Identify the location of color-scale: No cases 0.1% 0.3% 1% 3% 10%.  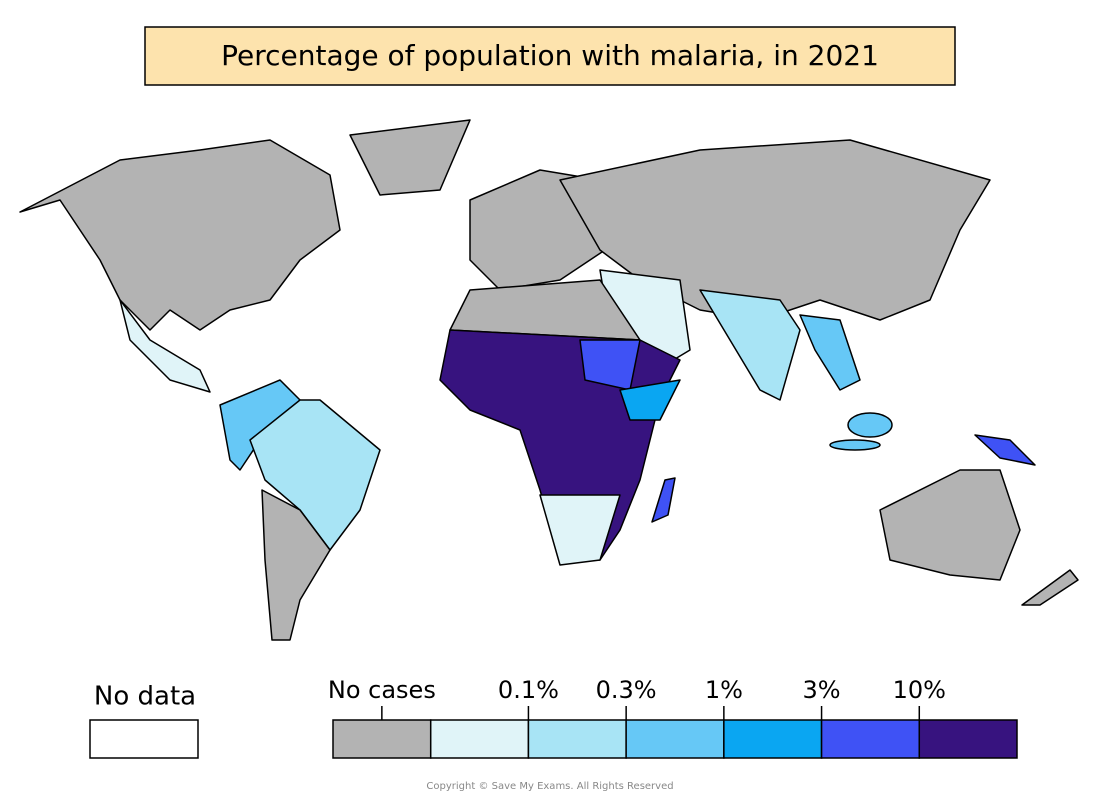
(673, 717).